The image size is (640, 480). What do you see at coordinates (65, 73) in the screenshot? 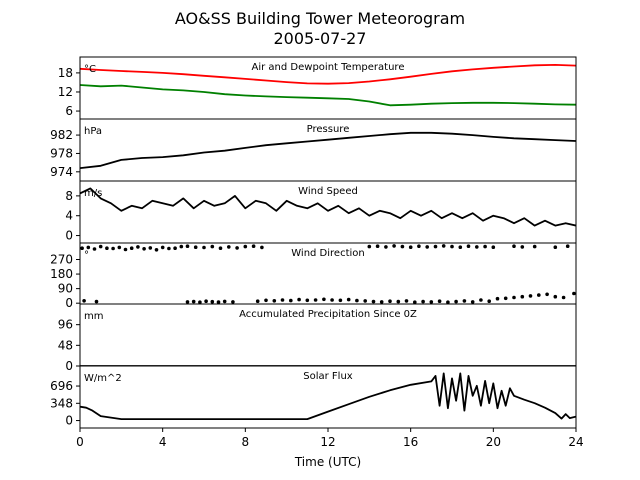
I see `y-tick-label: 18` at bounding box center [65, 73].